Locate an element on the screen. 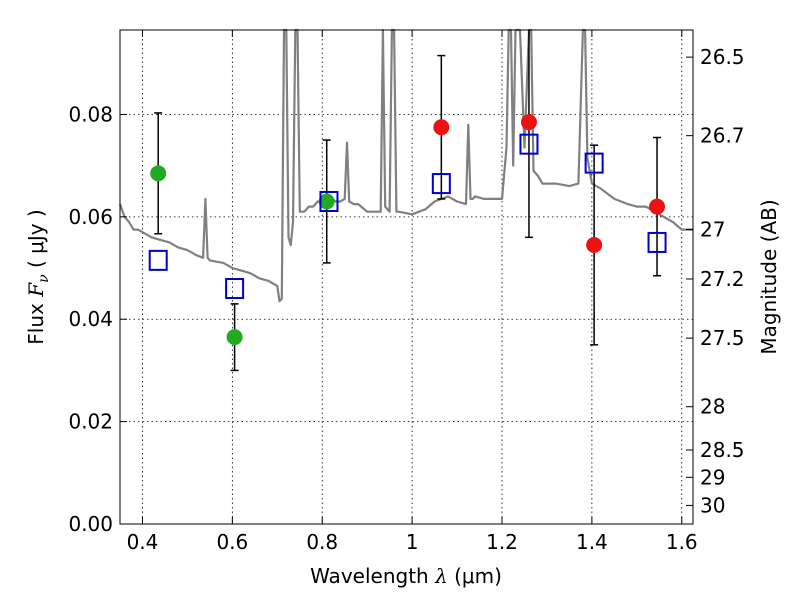  right-tick-label: 28.5 is located at coordinates (722, 450).